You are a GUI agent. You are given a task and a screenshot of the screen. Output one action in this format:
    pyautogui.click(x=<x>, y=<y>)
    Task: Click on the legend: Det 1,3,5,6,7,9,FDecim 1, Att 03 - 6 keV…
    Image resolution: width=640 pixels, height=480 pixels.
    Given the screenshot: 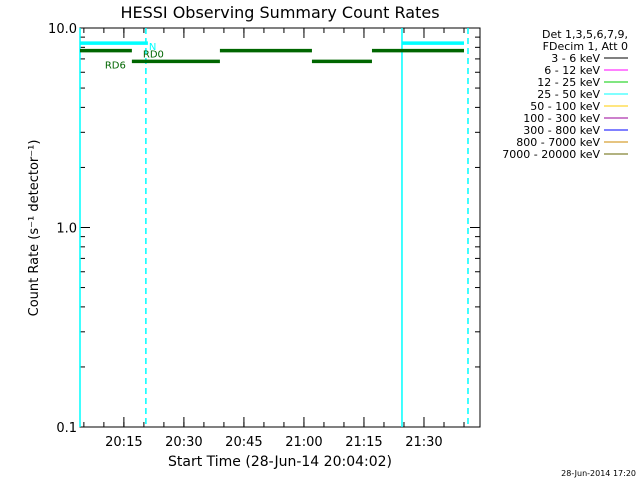 What is the action you would take?
    pyautogui.click(x=565, y=94)
    